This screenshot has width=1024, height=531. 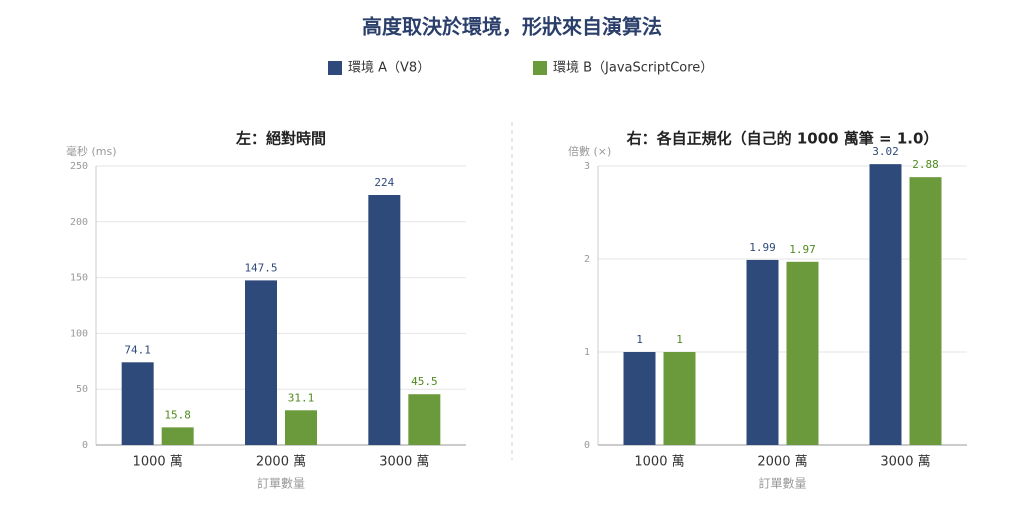 What do you see at coordinates (137, 349) in the screenshot?
I see `value-label: 74.1` at bounding box center [137, 349].